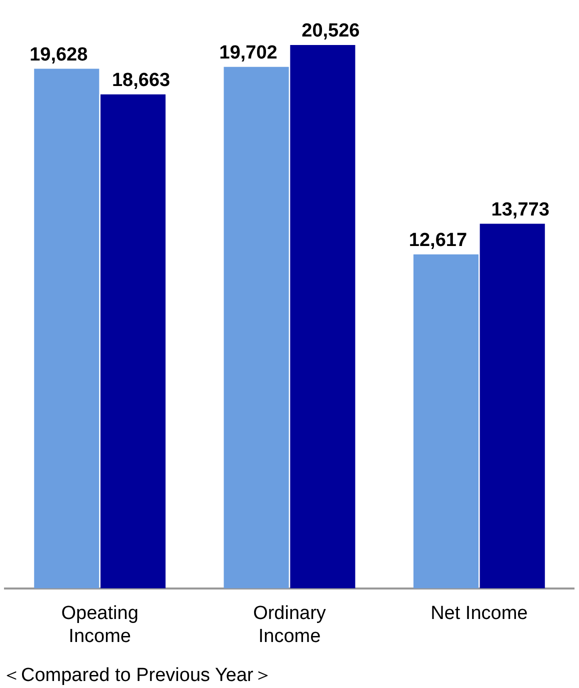 The image size is (579, 688). What do you see at coordinates (248, 53) in the screenshot?
I see `data-label: 19,702` at bounding box center [248, 53].